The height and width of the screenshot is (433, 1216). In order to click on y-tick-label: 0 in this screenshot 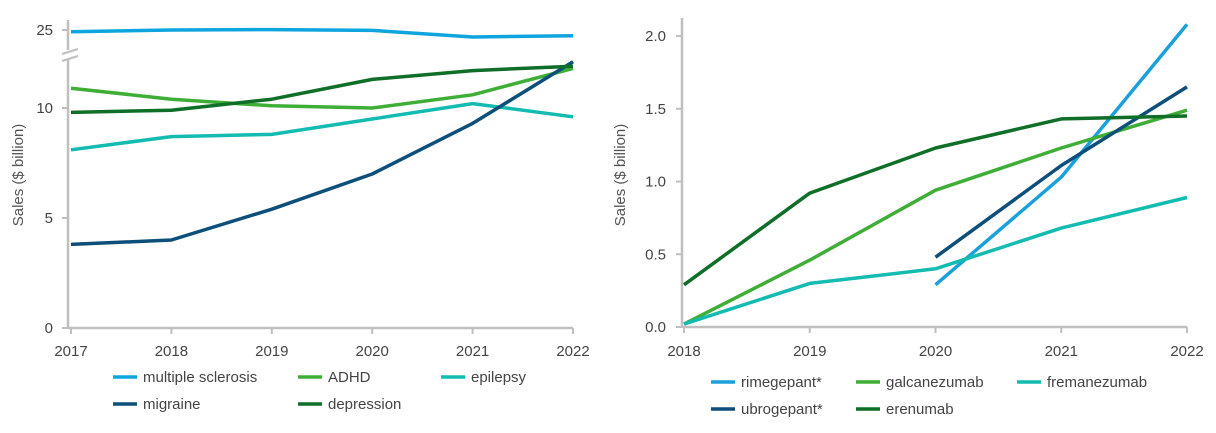, I will do `click(49, 328)`.